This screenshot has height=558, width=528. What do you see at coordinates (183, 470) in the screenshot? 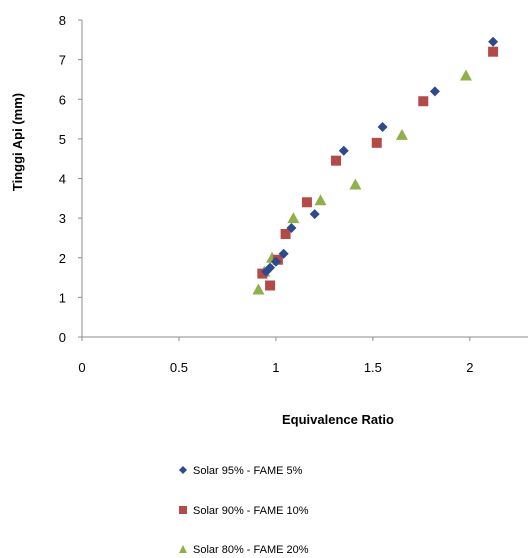
I see `legend-marker-diamond` at bounding box center [183, 470].